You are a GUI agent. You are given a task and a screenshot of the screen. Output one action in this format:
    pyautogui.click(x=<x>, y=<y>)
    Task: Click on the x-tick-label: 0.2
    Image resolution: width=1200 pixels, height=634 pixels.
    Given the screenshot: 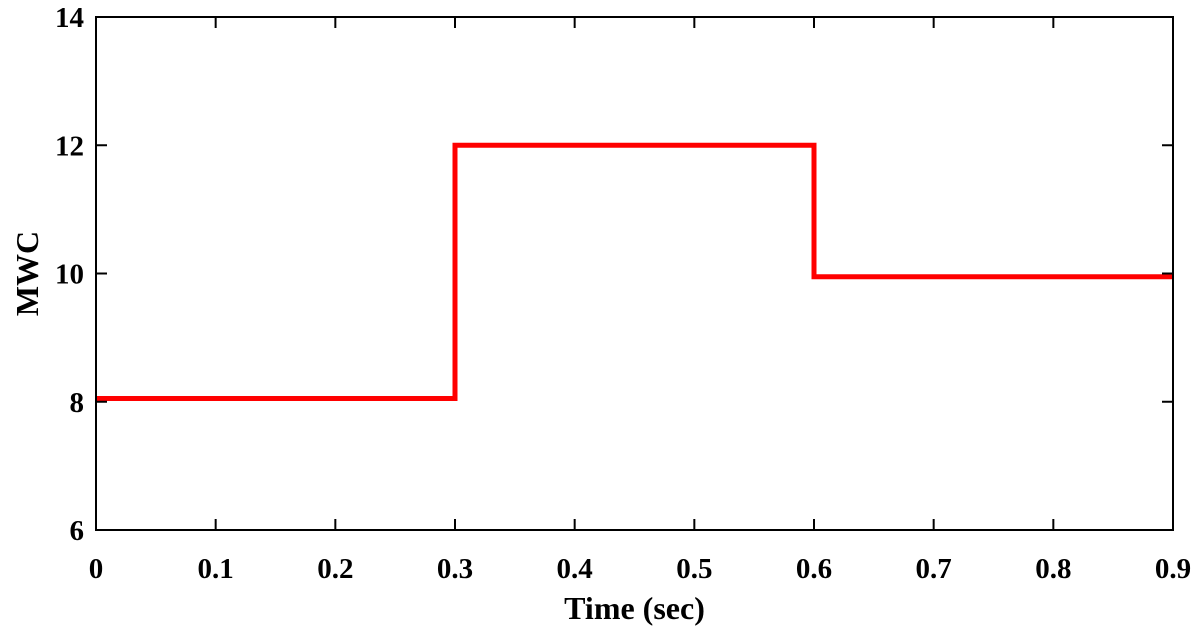 What is the action you would take?
    pyautogui.click(x=335, y=569)
    